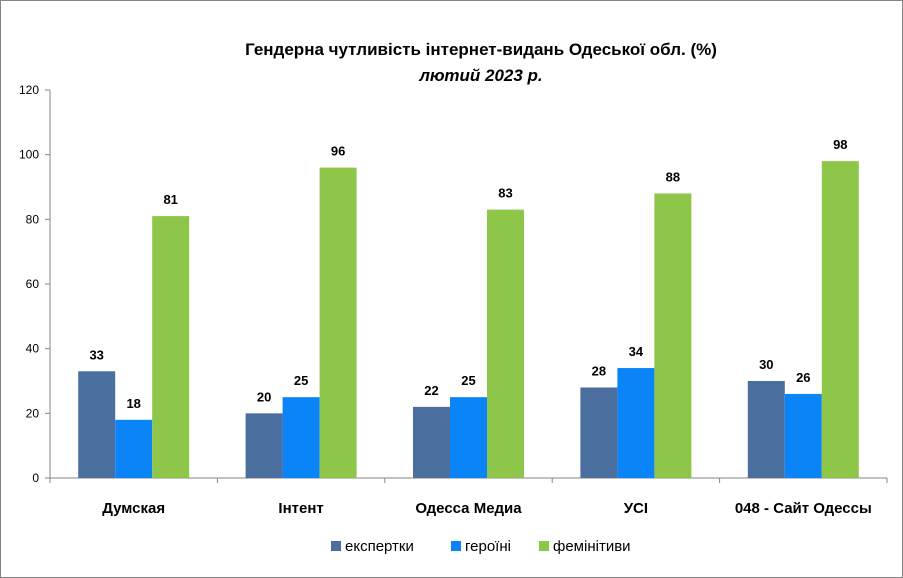  Describe the element at coordinates (431, 390) in the screenshot. I see `data-label: 22` at that location.